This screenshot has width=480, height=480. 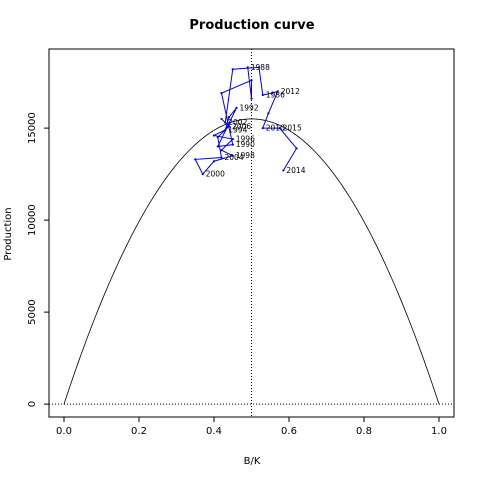 I want to click on point-year-label: 1988, so click(x=260, y=67).